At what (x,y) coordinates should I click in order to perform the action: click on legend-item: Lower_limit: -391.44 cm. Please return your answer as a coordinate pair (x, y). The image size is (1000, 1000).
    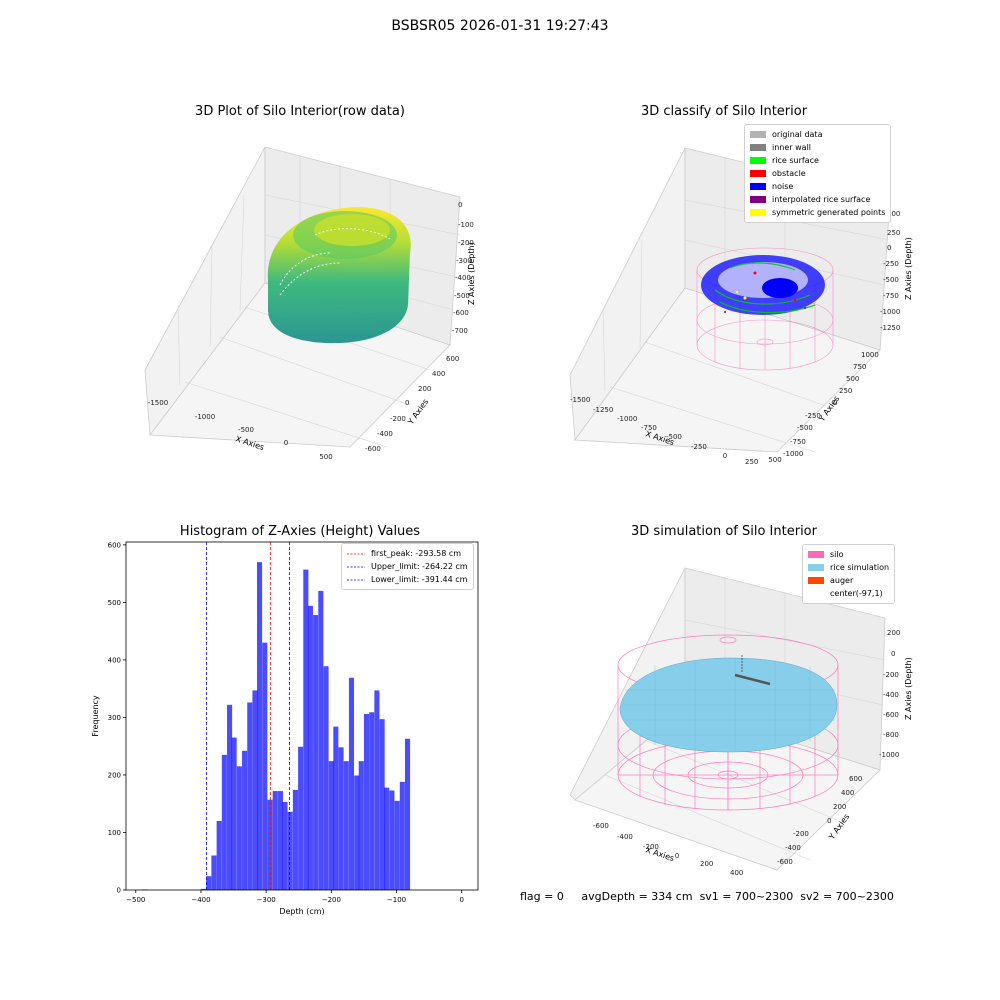
    Looking at the image, I should click on (407, 579).